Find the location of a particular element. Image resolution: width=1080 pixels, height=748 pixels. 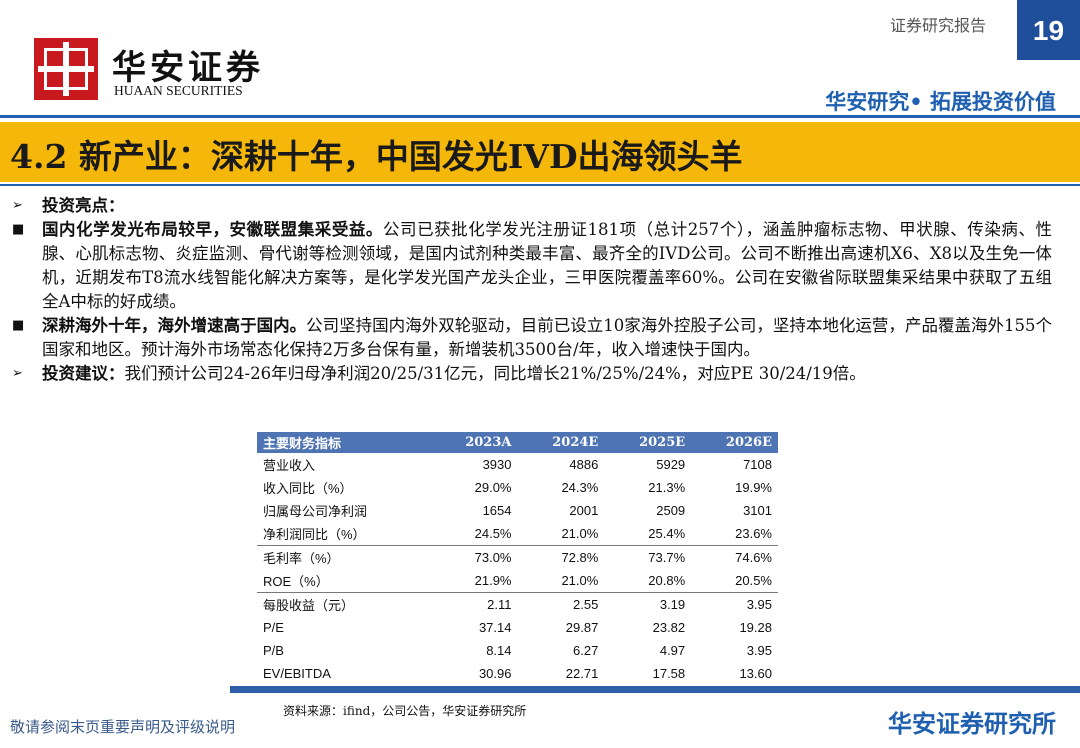

label-cell: 收入同比（%） is located at coordinates (308, 488).